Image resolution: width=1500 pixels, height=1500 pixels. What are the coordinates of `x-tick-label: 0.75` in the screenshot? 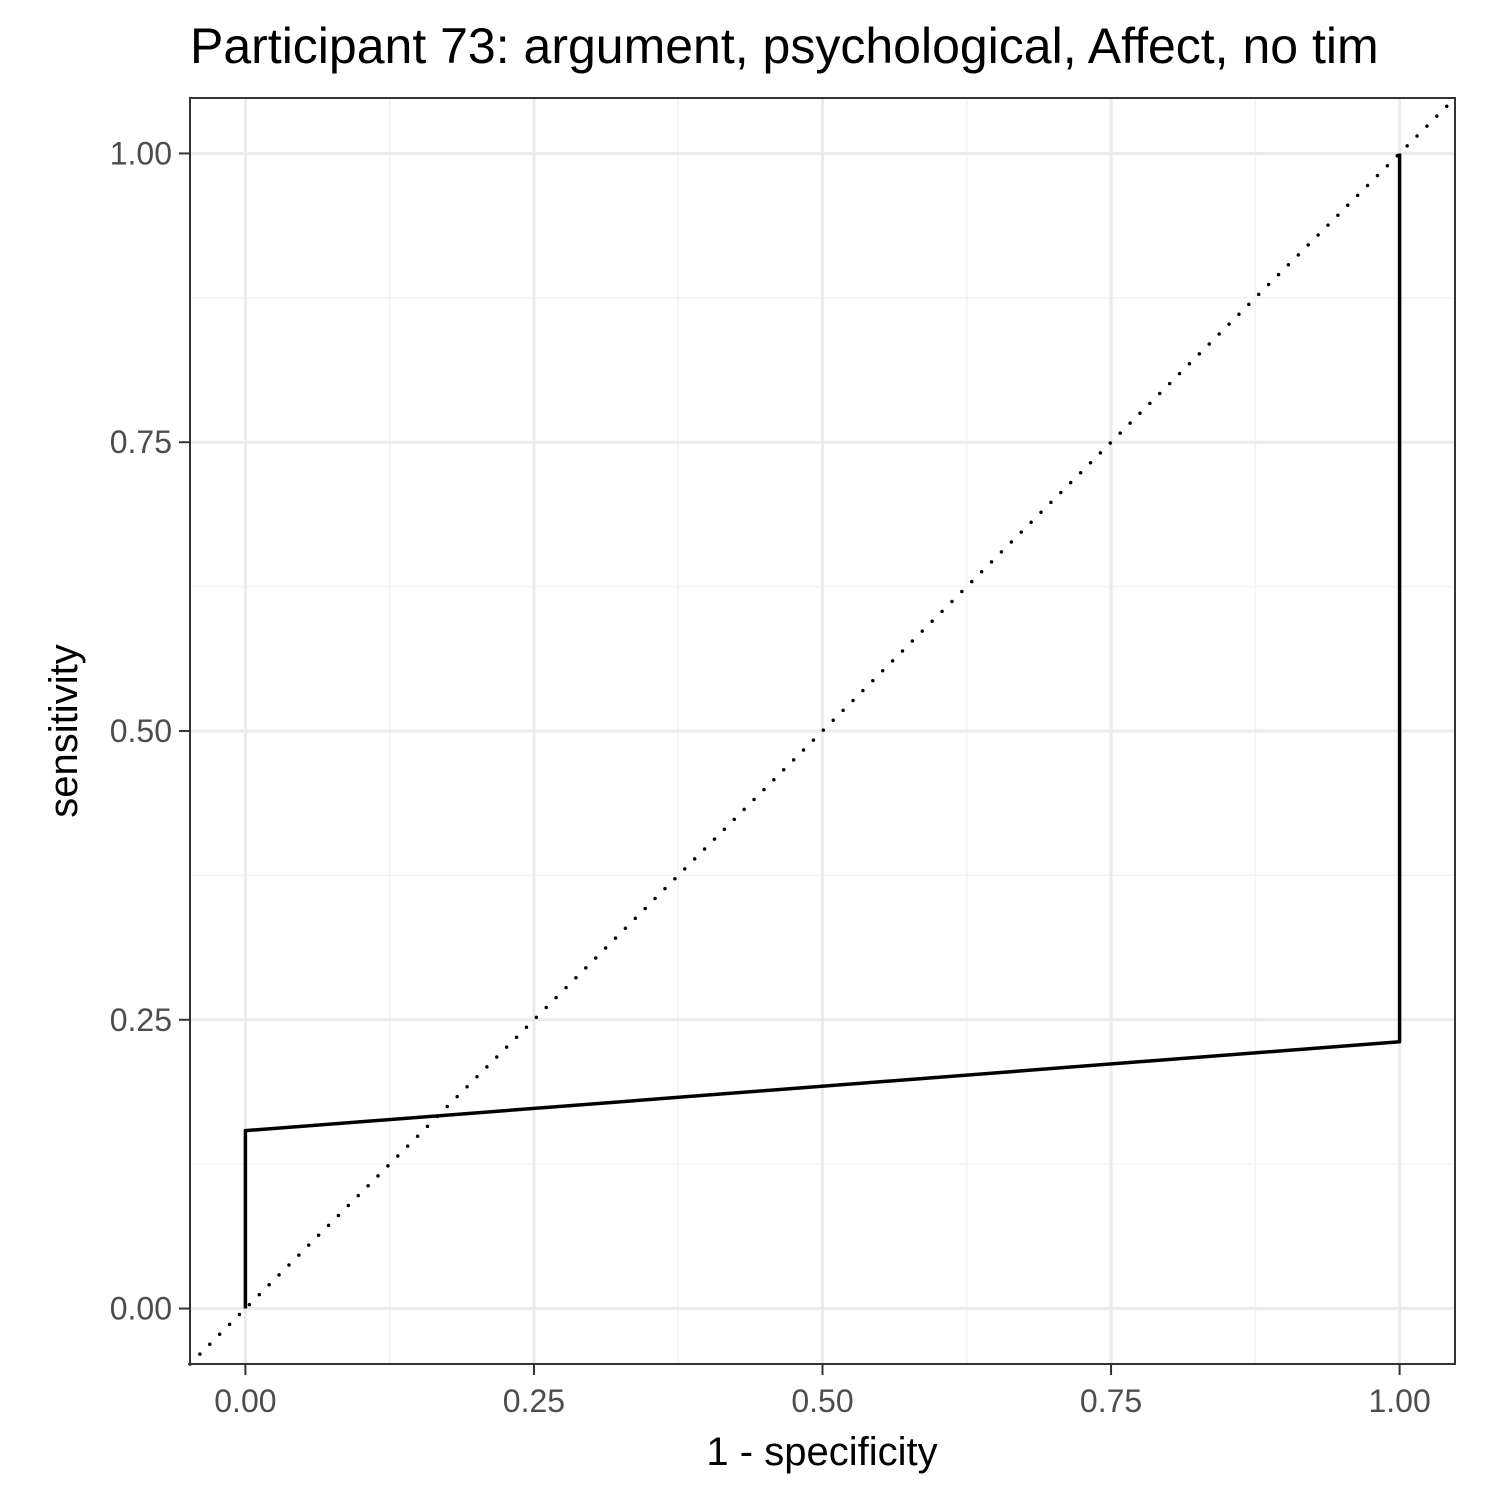 It's located at (1111, 1401).